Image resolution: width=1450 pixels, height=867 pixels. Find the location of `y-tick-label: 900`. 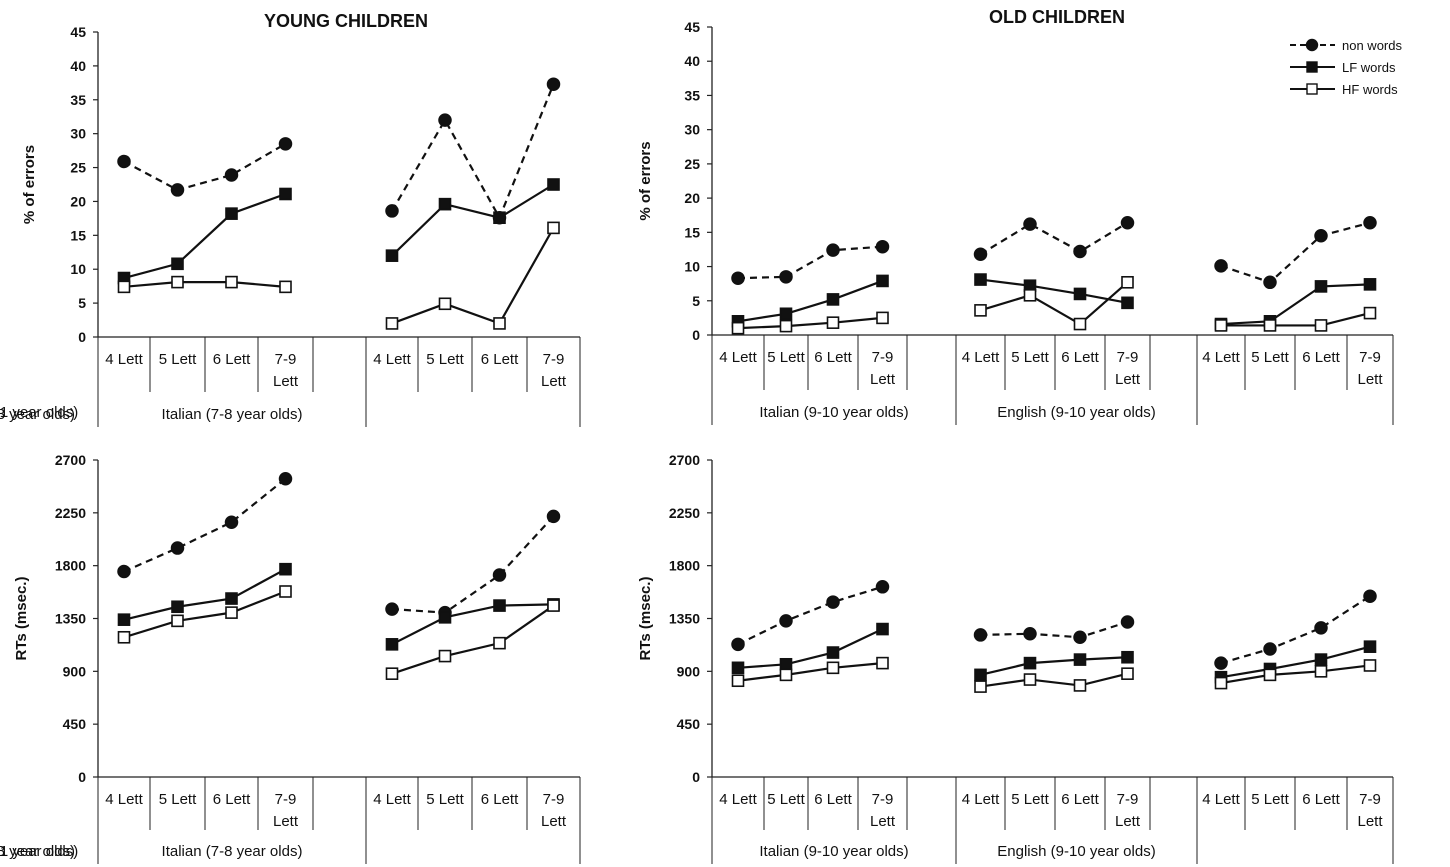

y-tick-label: 900 is located at coordinates (75, 671).